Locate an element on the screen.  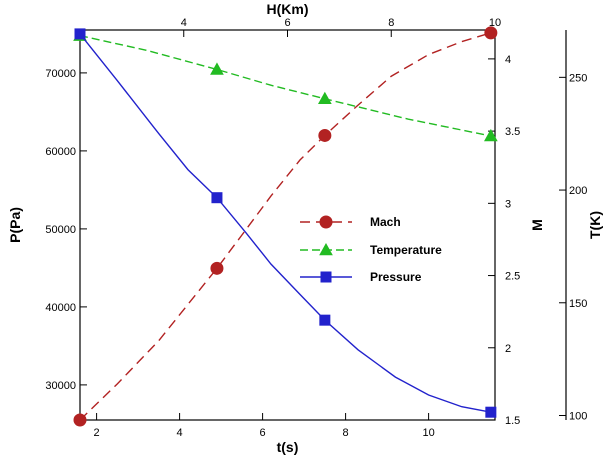
y-temp-tick-label: 250 is located at coordinates (578, 78).